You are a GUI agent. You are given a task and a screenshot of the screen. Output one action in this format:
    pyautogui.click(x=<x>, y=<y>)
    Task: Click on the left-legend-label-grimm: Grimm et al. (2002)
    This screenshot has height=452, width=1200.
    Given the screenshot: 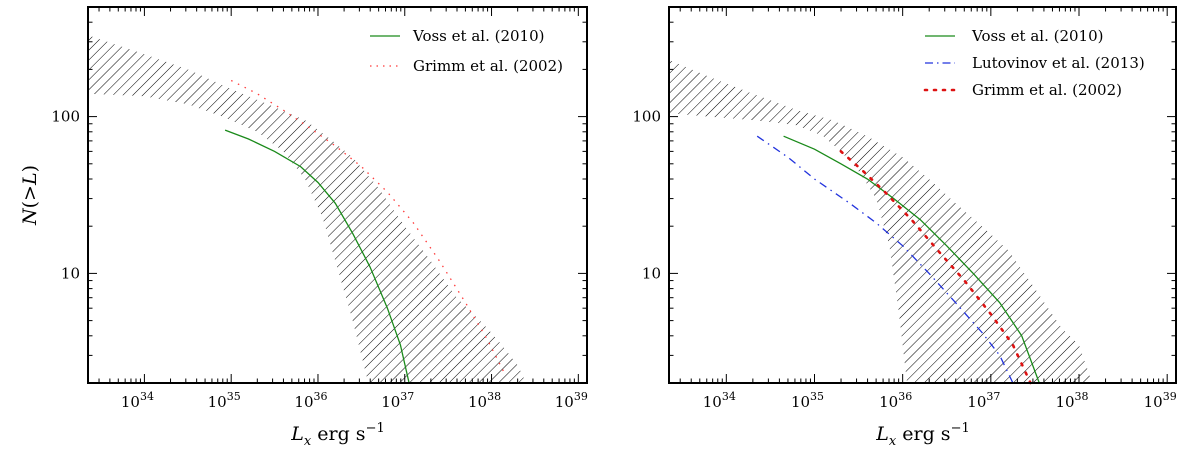 What is the action you would take?
    pyautogui.click(x=488, y=66)
    